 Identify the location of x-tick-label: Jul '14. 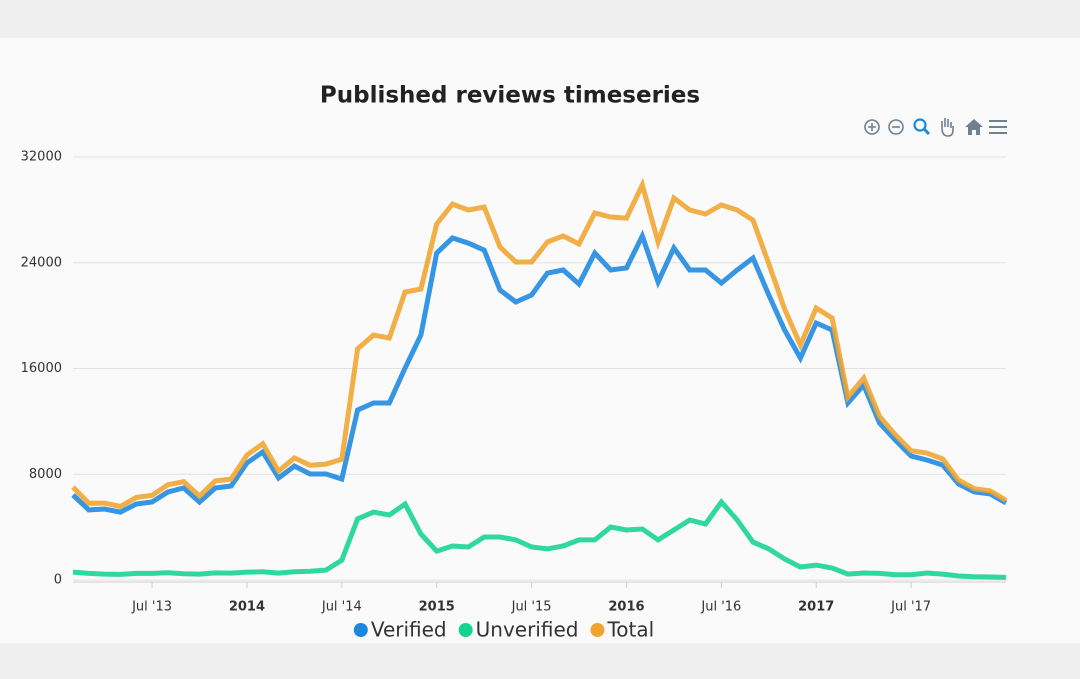
(341, 607).